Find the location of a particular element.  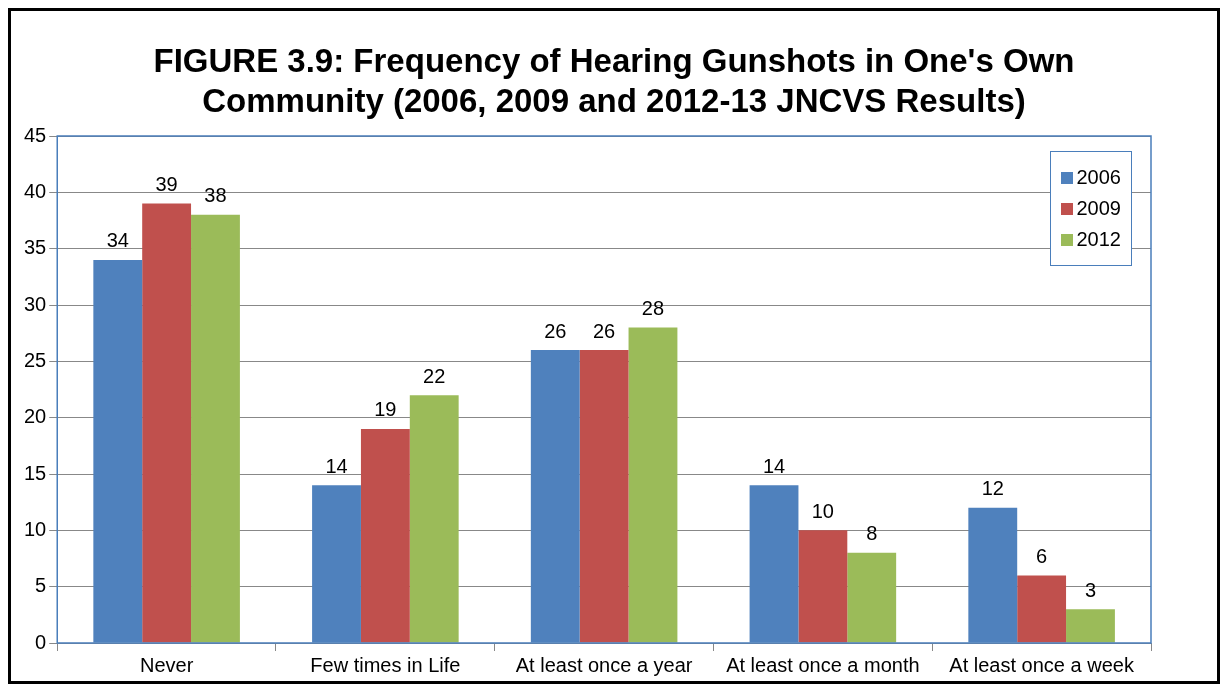

y-tick-label: 25 is located at coordinates (35, 359).